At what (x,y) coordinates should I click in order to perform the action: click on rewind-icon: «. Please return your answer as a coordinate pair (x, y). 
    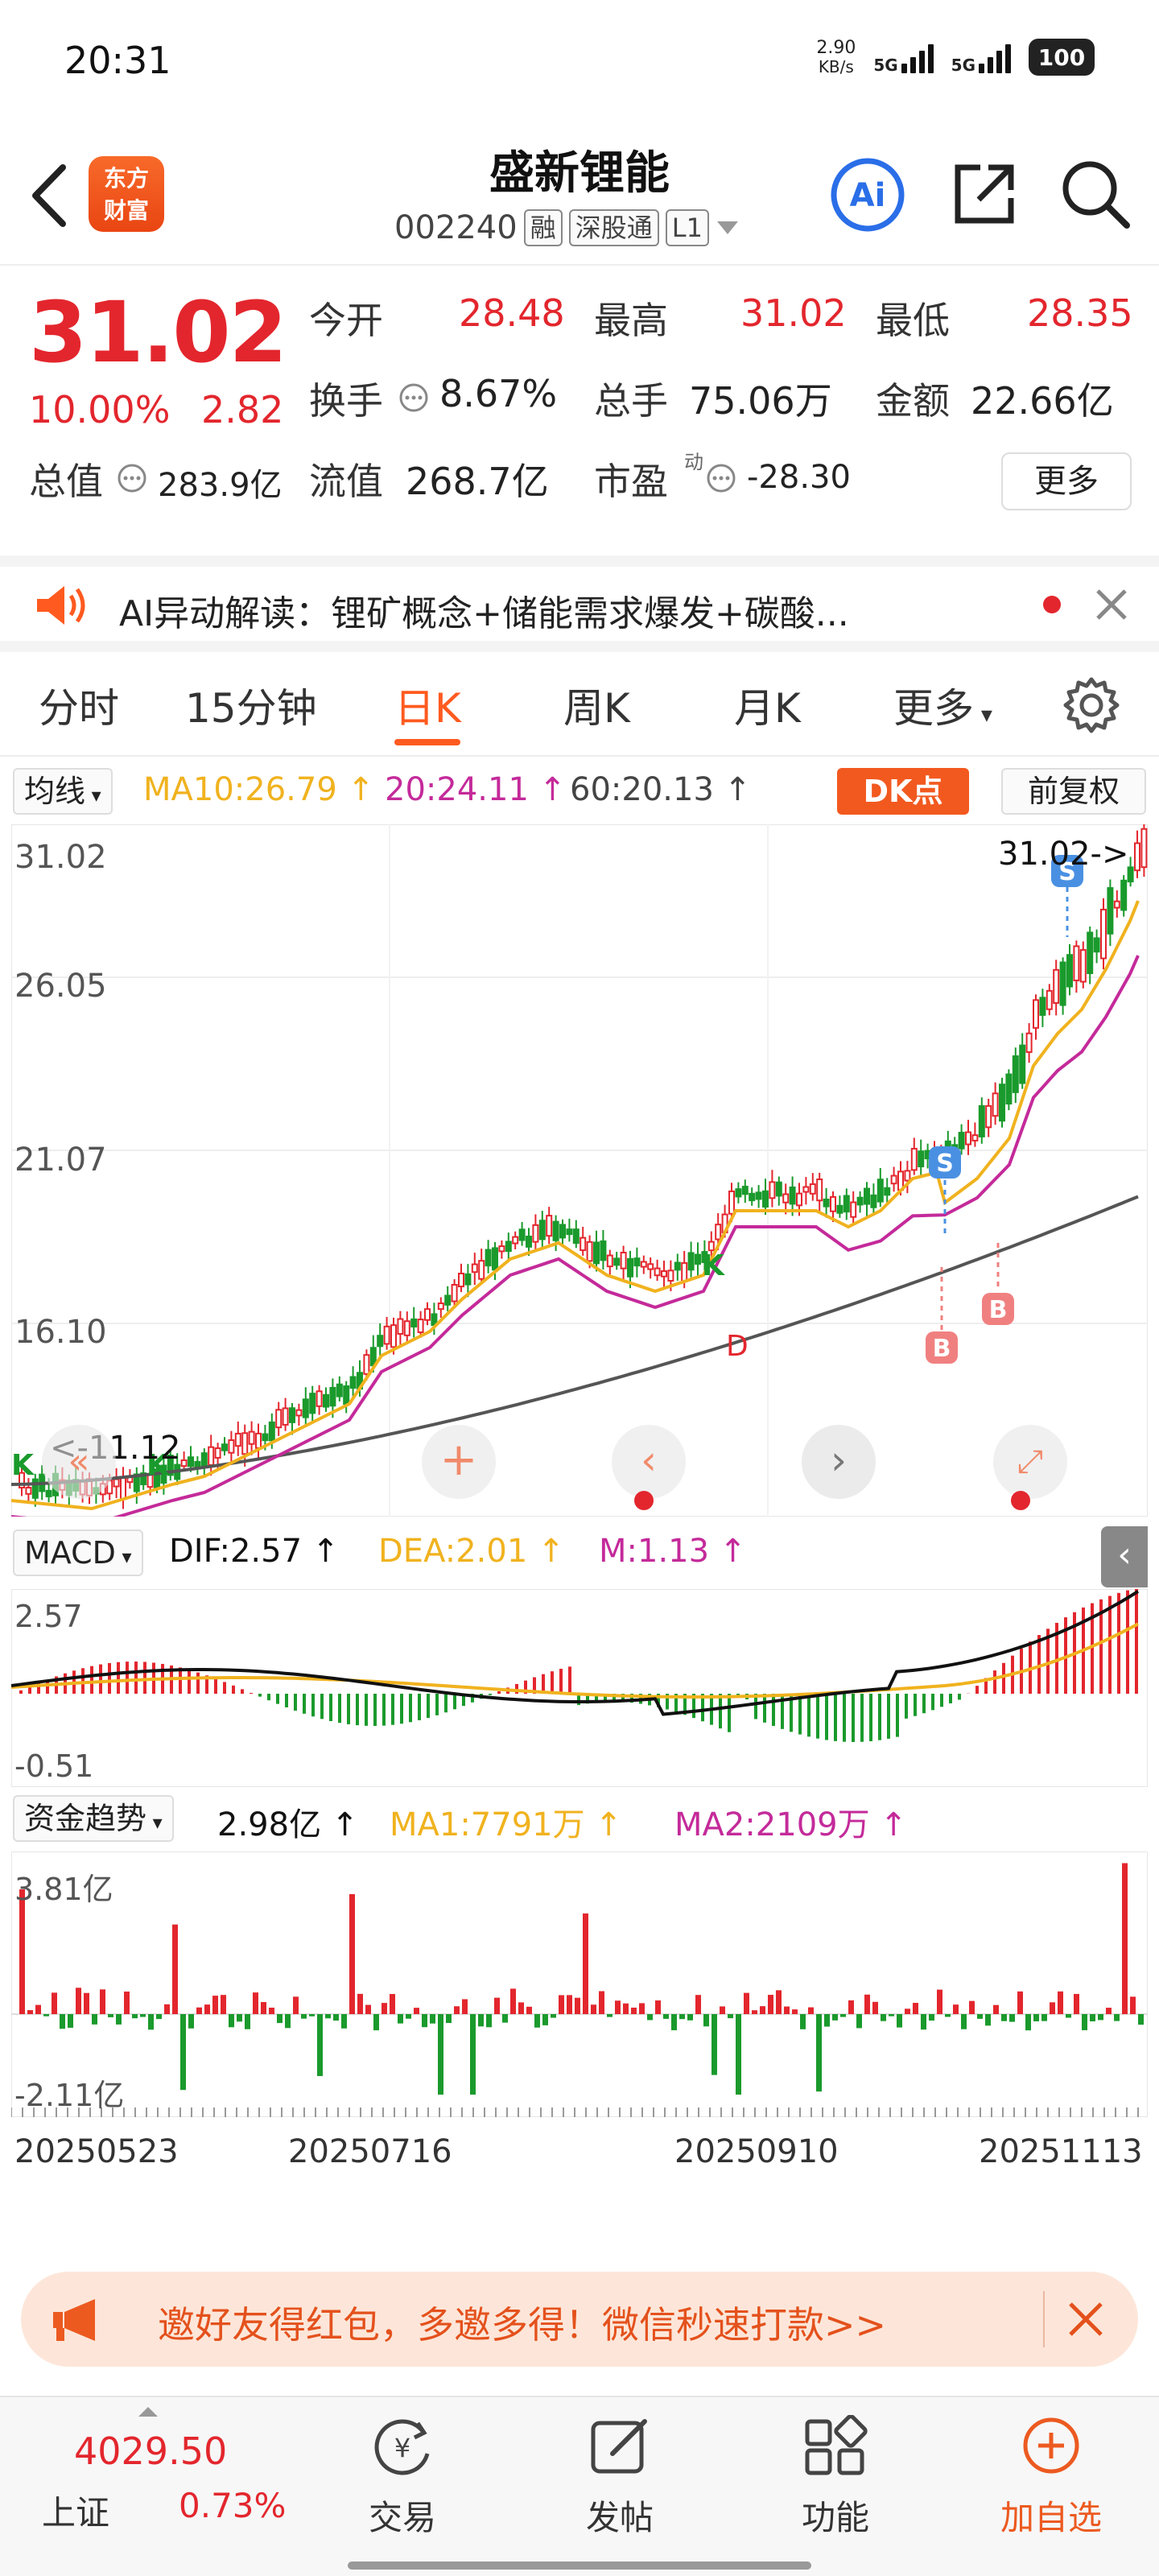
    Looking at the image, I should click on (79, 1462).